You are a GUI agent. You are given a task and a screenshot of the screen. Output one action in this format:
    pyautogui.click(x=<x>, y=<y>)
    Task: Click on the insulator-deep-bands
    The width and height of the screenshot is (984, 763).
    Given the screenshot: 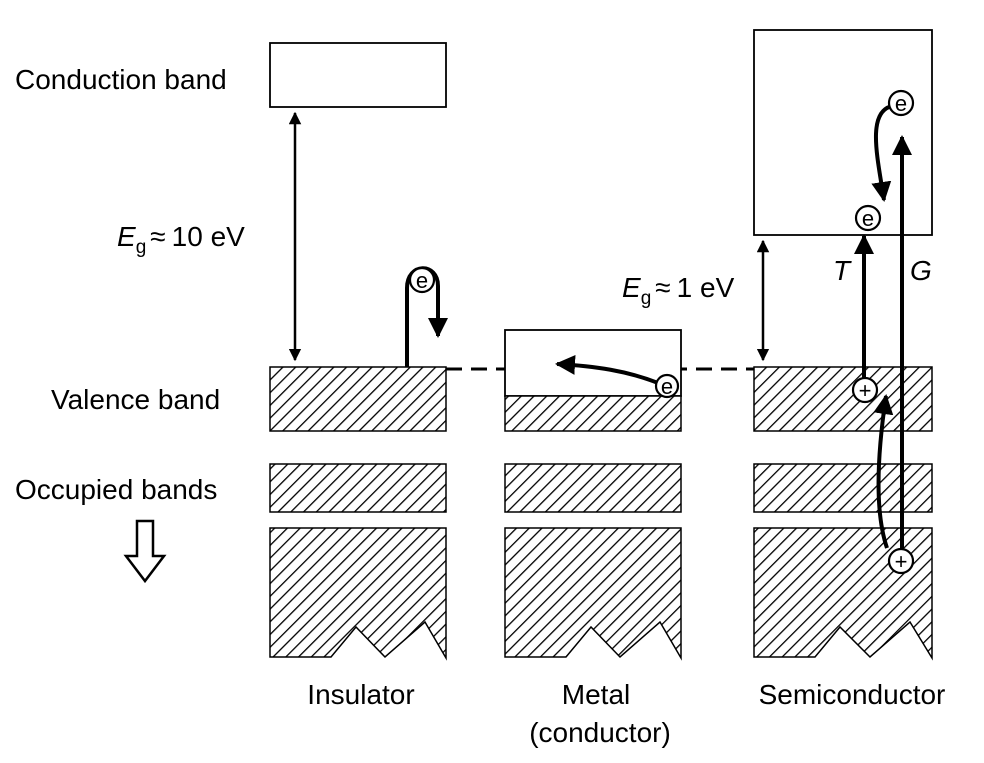 What is the action you would take?
    pyautogui.click(x=358, y=594)
    